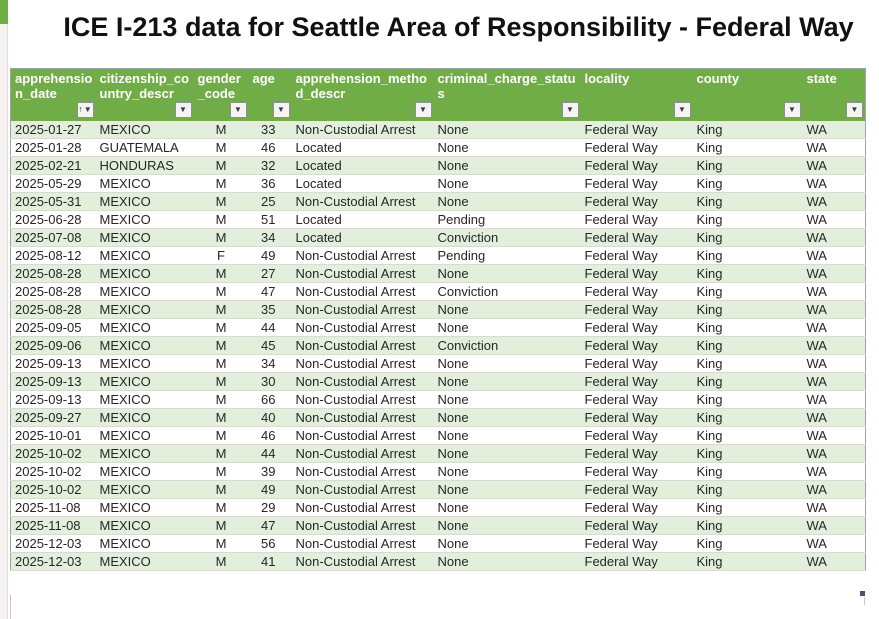  What do you see at coordinates (507, 94) in the screenshot?
I see `column-header-criminal_charge_status: criminal_charge_status ▼` at bounding box center [507, 94].